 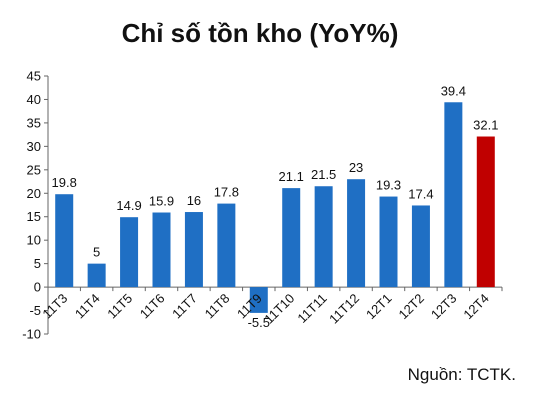 What do you see at coordinates (96, 275) in the screenshot?
I see `bar-11T4` at bounding box center [96, 275].